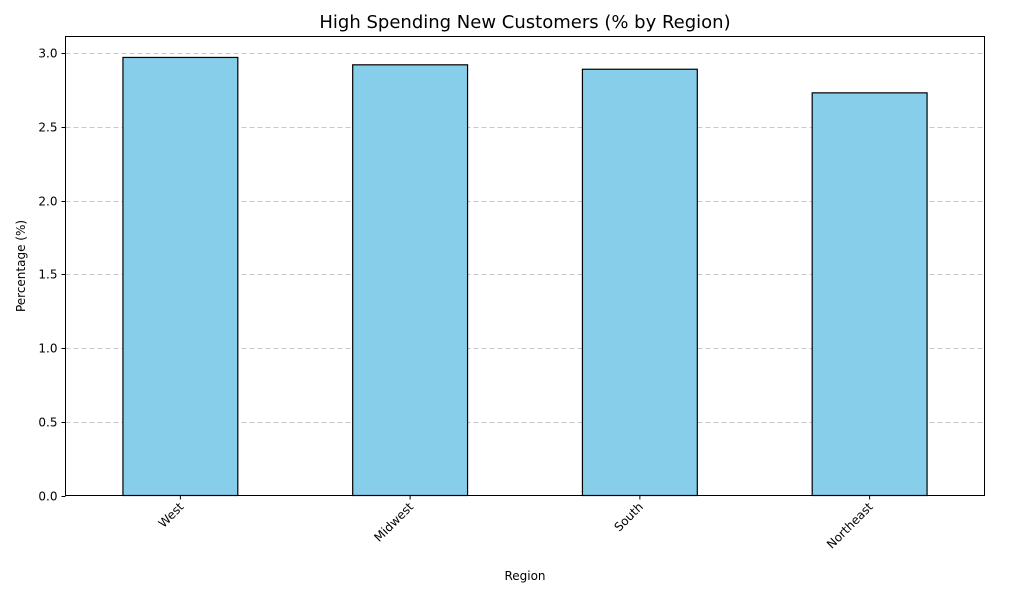 The image size is (1027, 595). I want to click on x-tick-label: South, so click(628, 517).